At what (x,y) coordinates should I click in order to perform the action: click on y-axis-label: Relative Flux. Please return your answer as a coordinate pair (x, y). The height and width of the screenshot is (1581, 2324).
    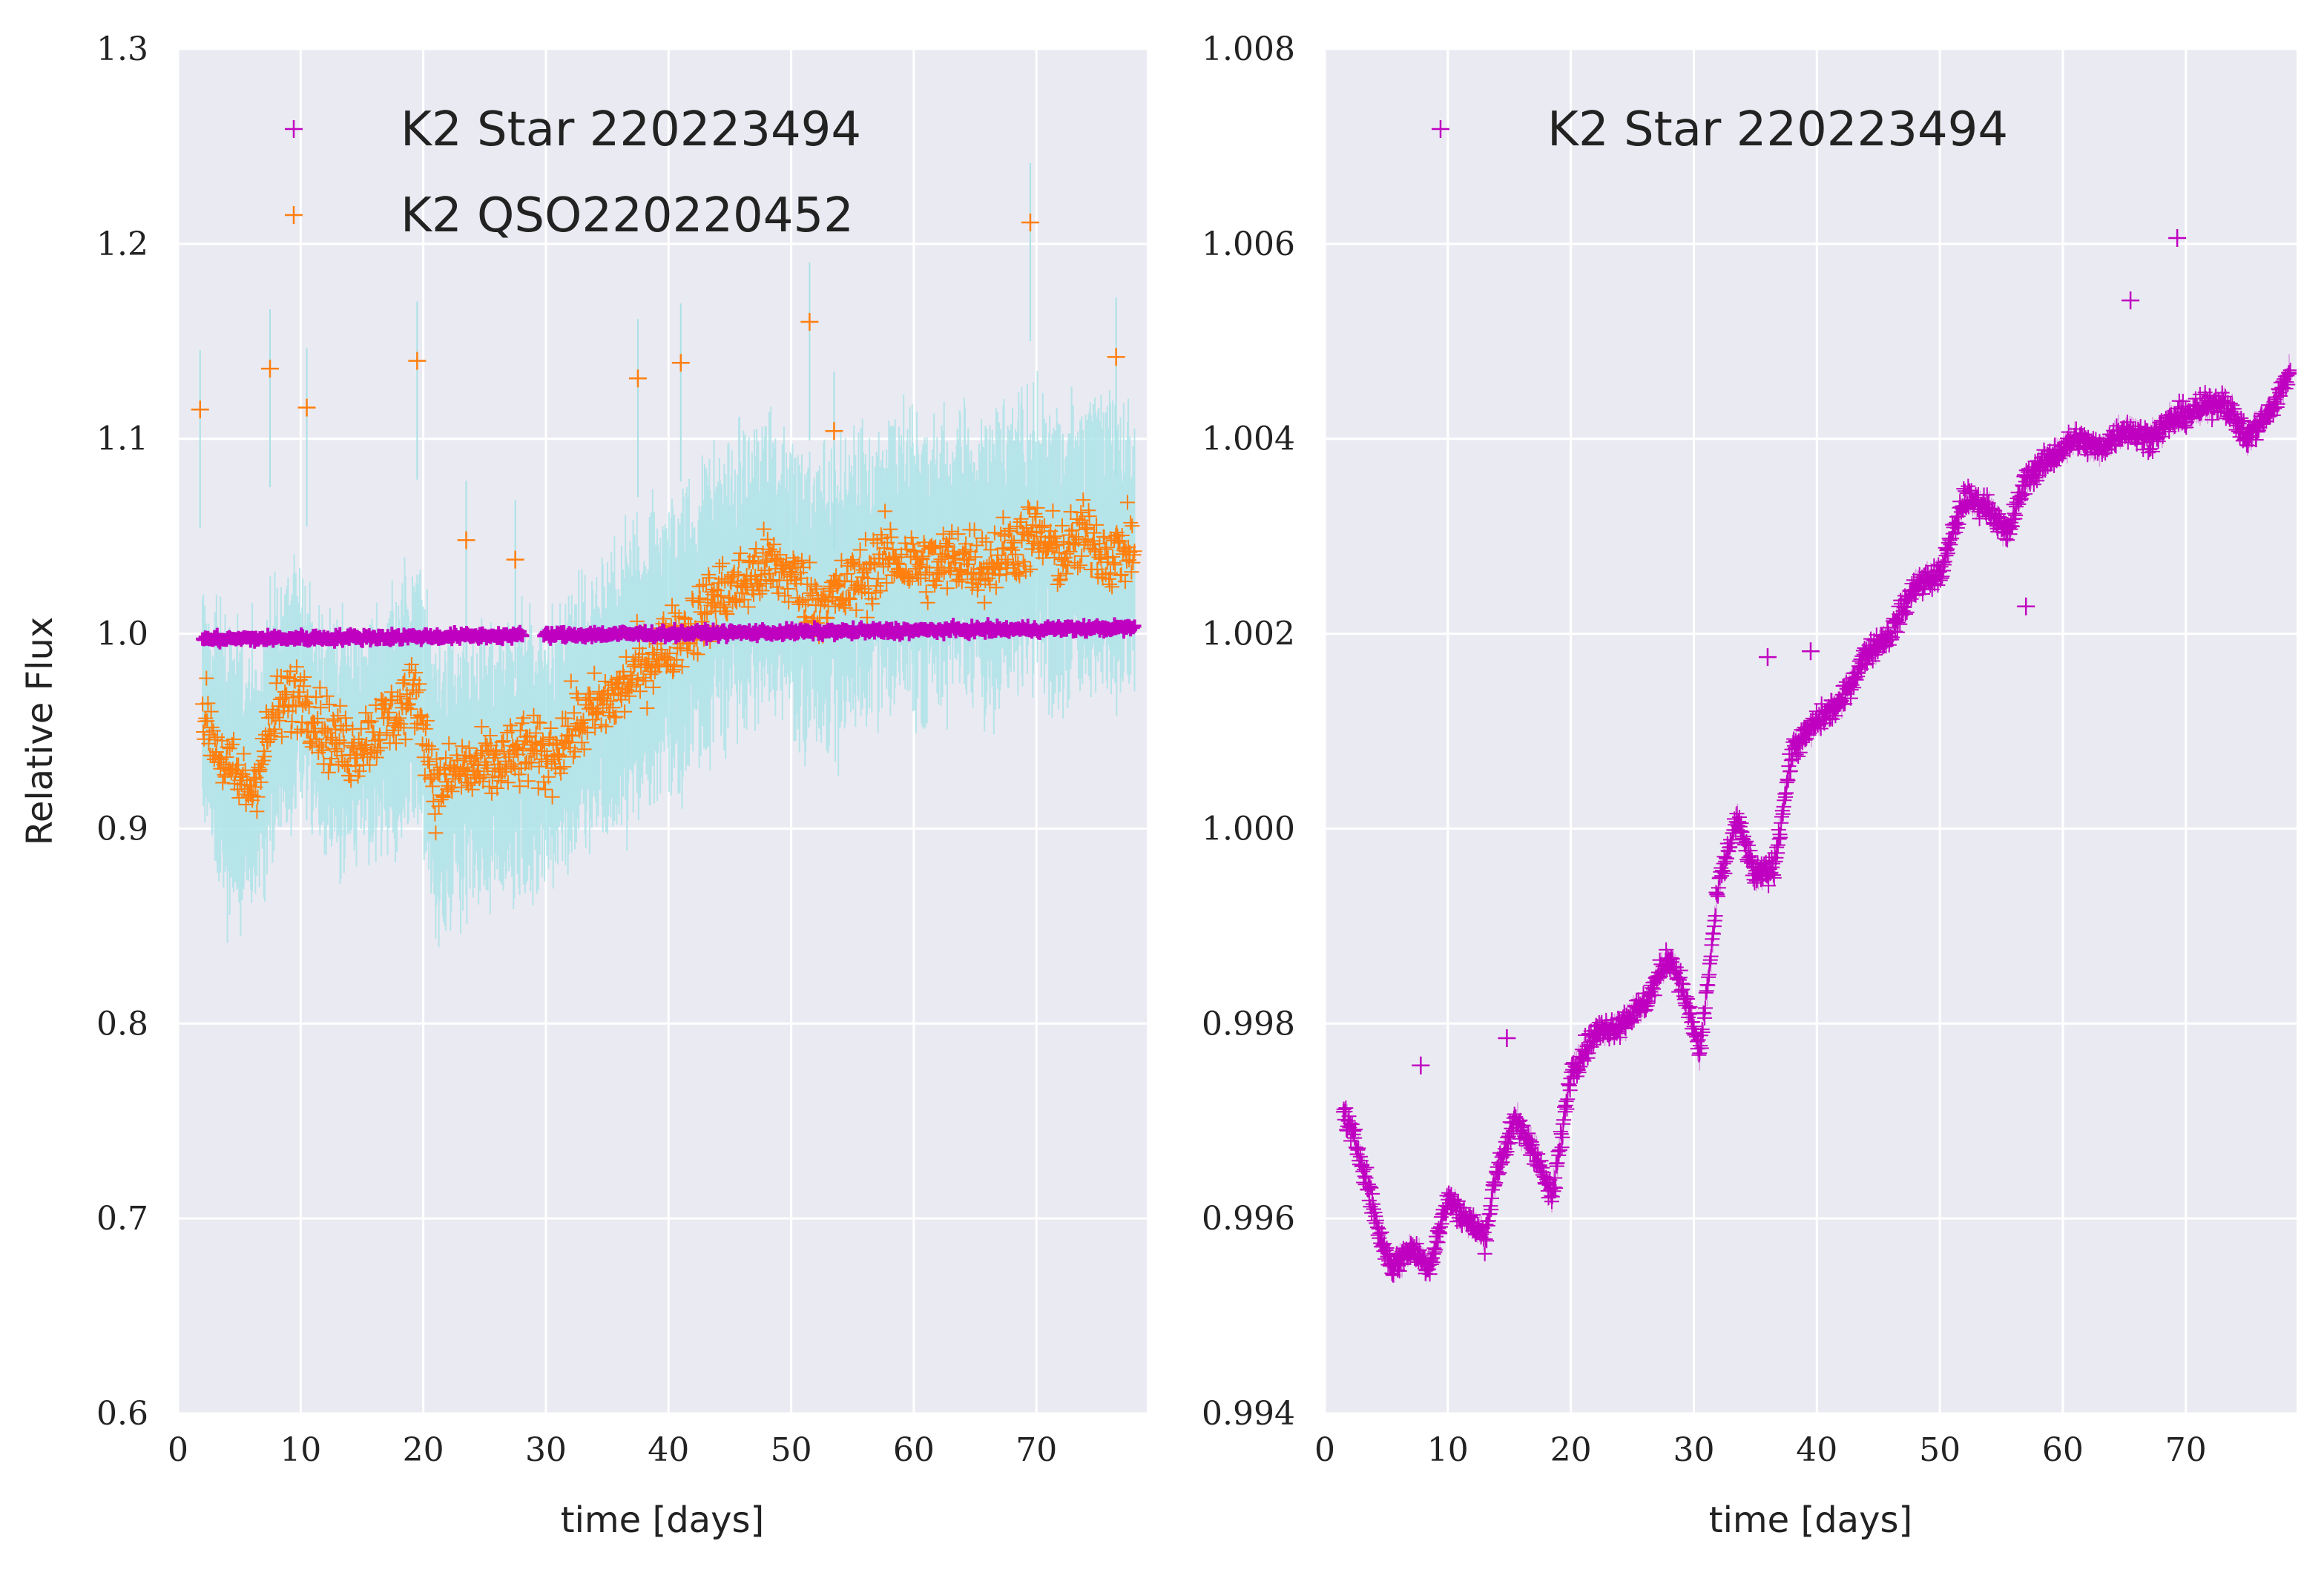
    Looking at the image, I should click on (40, 731).